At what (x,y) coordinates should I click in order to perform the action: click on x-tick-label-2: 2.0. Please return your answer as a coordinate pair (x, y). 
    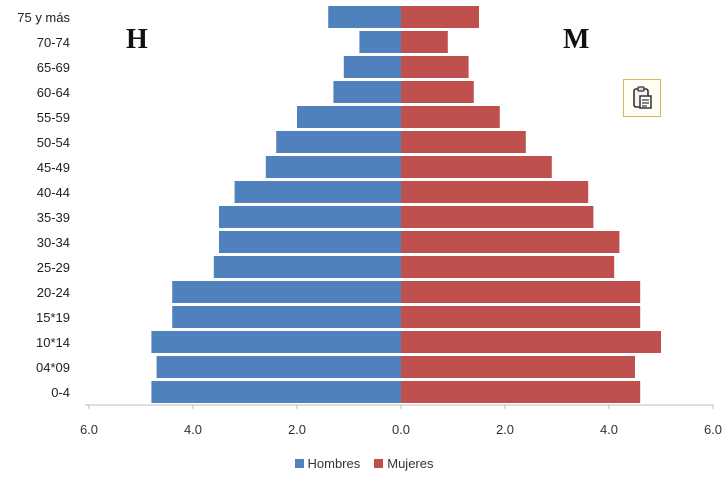
    Looking at the image, I should click on (297, 429).